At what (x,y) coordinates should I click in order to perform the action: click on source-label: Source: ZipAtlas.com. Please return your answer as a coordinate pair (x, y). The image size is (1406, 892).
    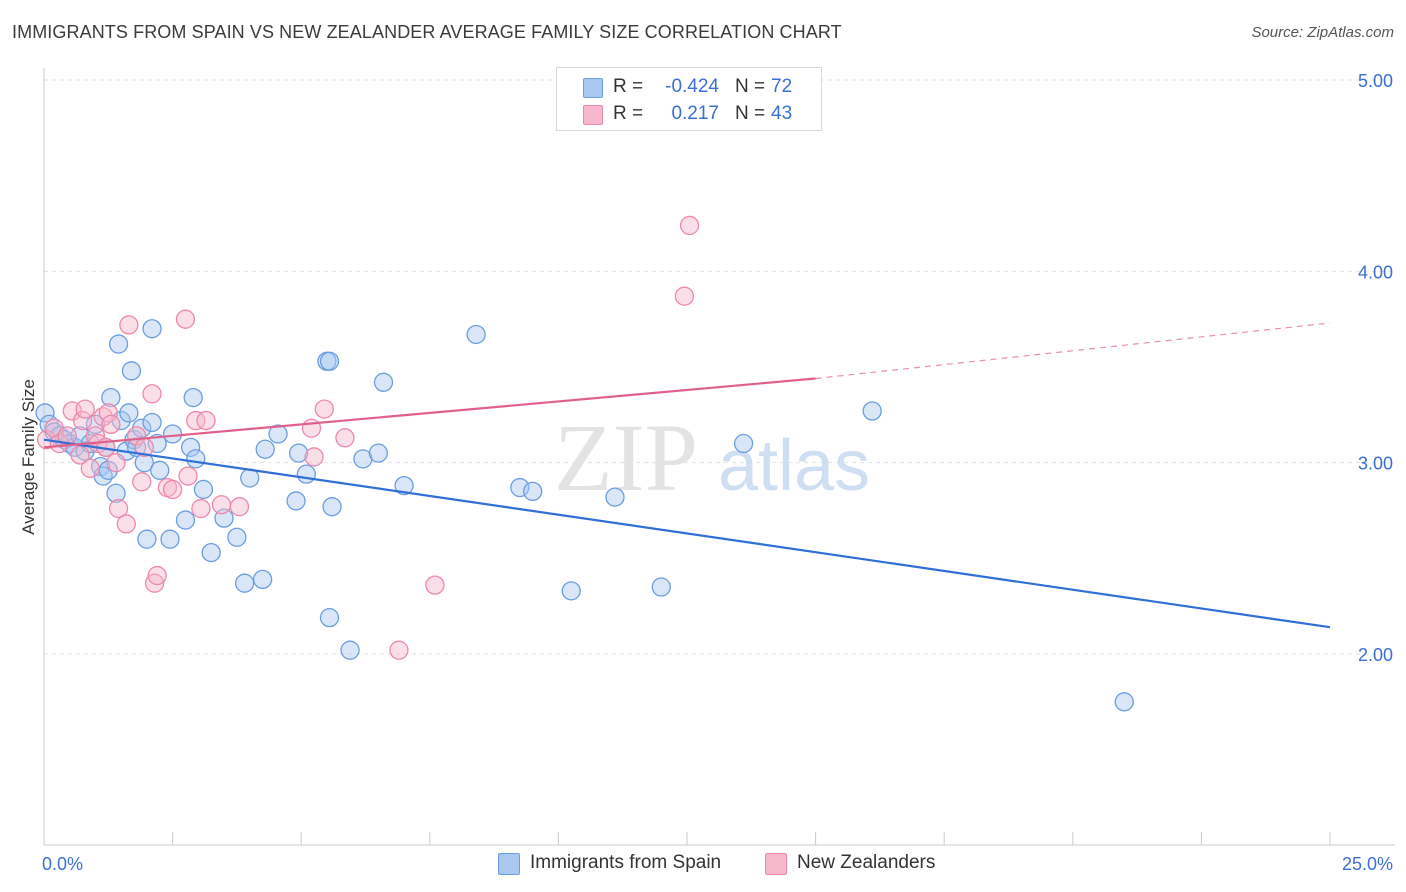
    Looking at the image, I should click on (1322, 32).